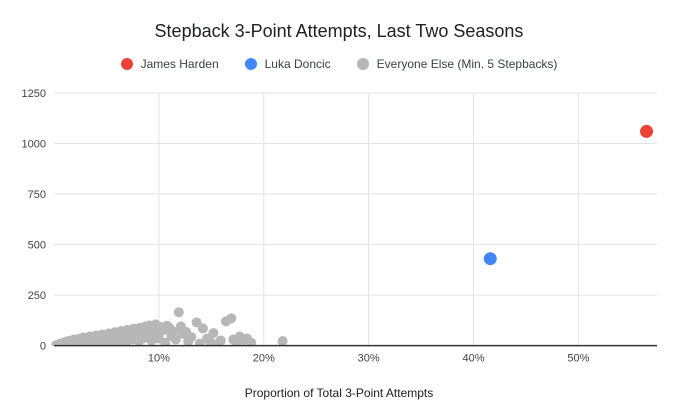  I want to click on y-tick-label: 0, so click(43, 347).